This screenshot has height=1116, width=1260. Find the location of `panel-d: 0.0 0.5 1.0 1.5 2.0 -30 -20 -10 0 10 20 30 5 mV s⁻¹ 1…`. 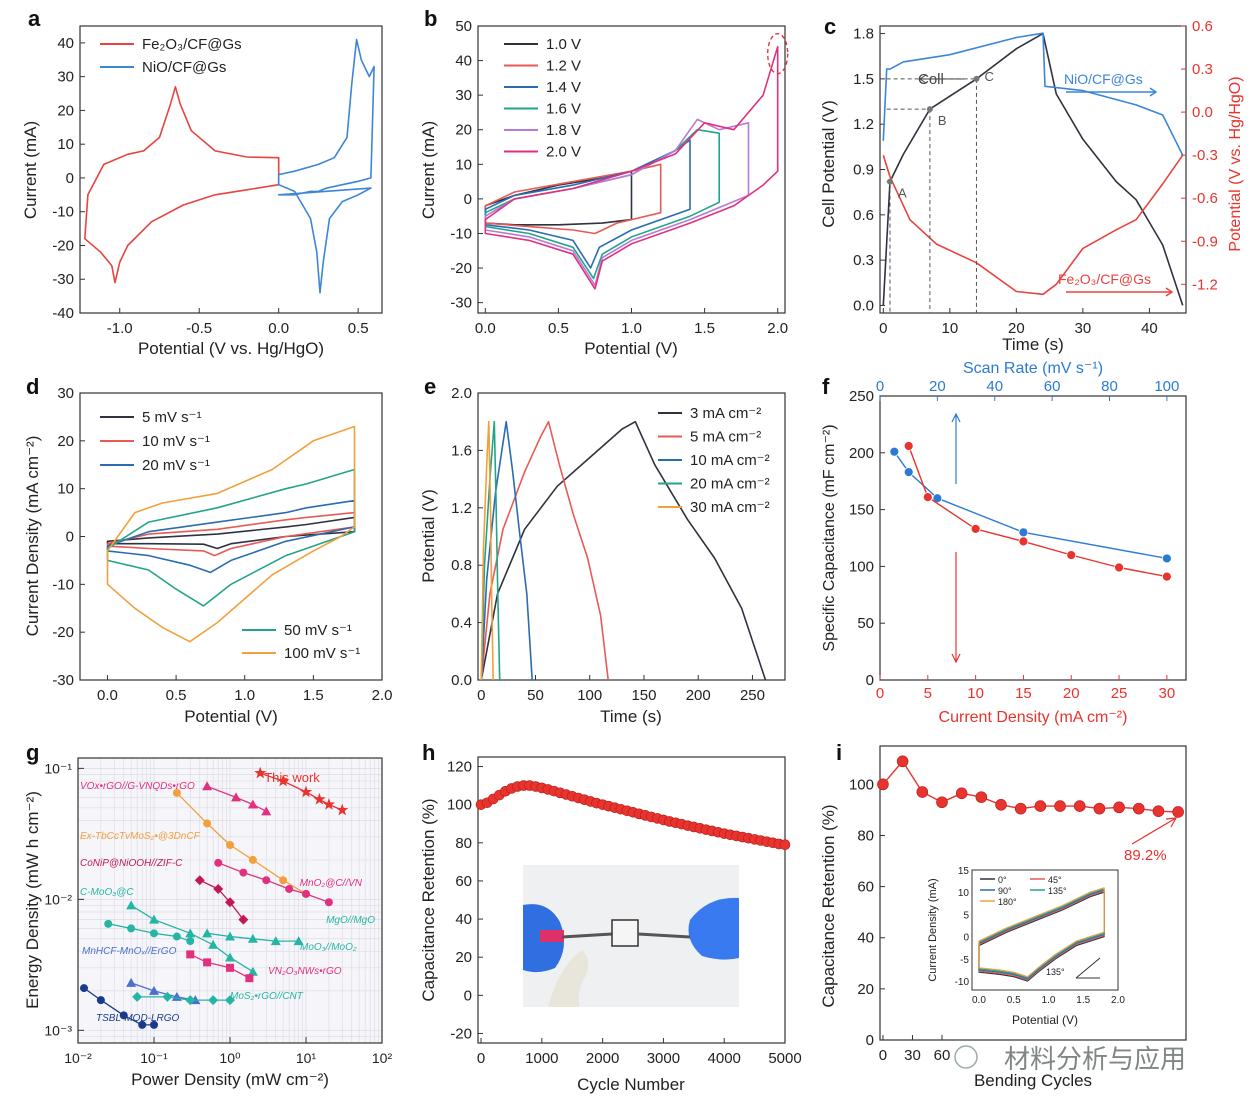

panel-d: 0.0 0.5 1.0 1.5 2.0 -30 -20 -10 0 10 20 30 5 mV s⁻¹ 1… is located at coordinates (207, 550).